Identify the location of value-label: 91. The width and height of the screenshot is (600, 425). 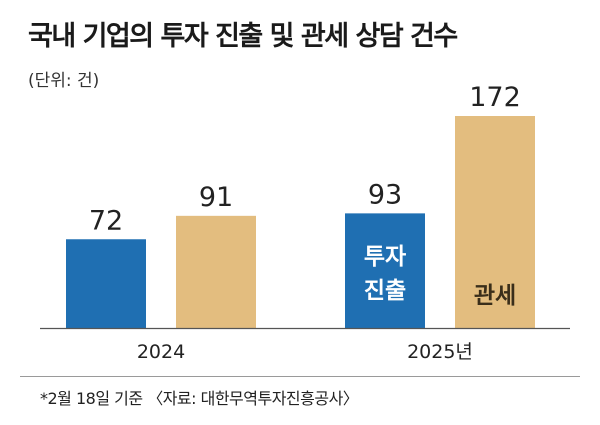
(216, 197).